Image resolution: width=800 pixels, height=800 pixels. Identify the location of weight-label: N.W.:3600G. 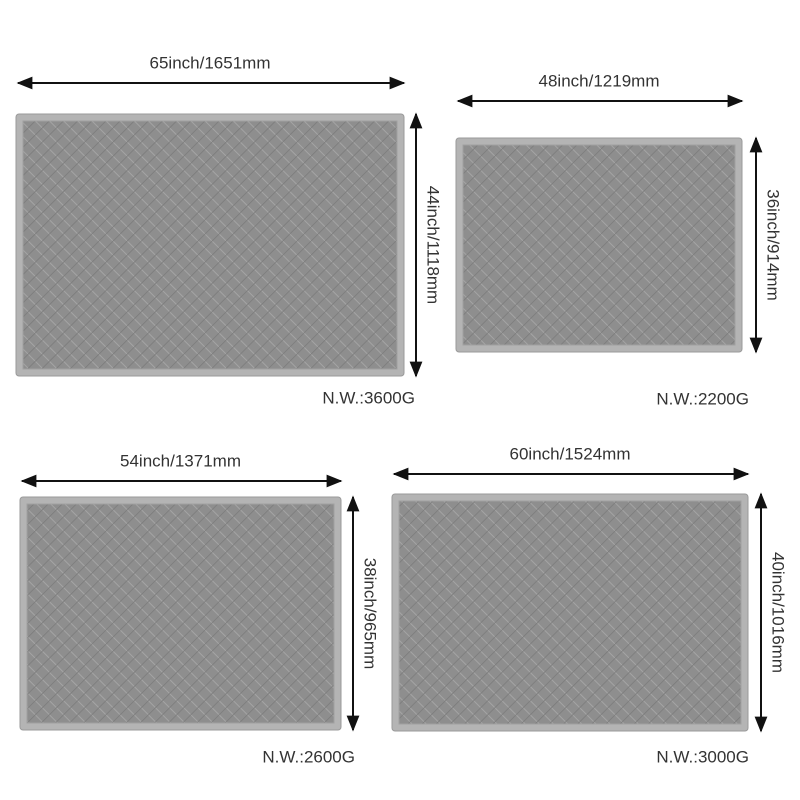
(368, 397).